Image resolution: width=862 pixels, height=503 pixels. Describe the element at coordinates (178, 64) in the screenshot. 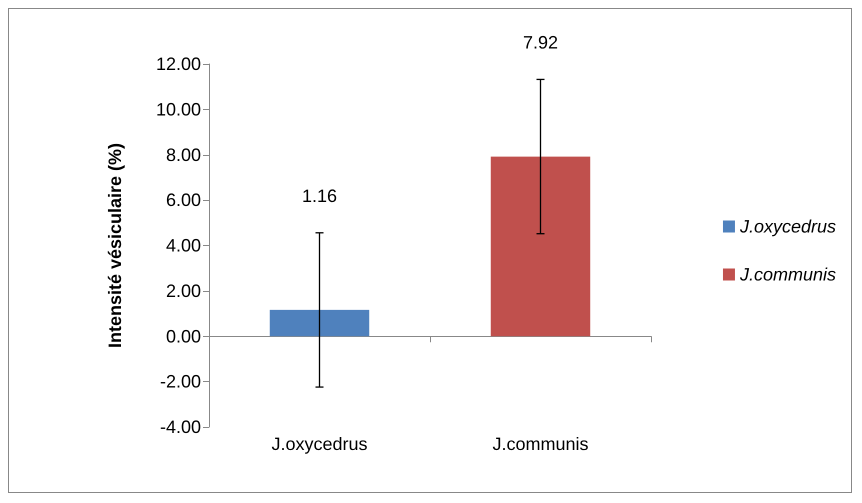

I see `y-tick-label: 12.00` at that location.